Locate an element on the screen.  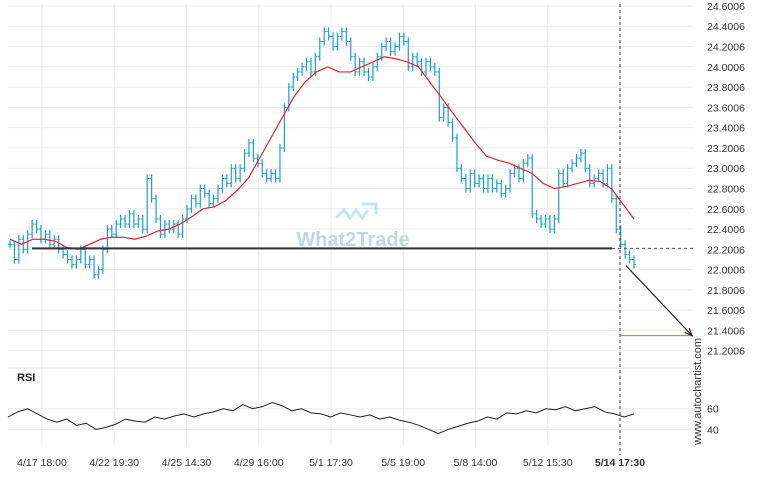
x-tick-label: 4/29 16:00 is located at coordinates (259, 463).